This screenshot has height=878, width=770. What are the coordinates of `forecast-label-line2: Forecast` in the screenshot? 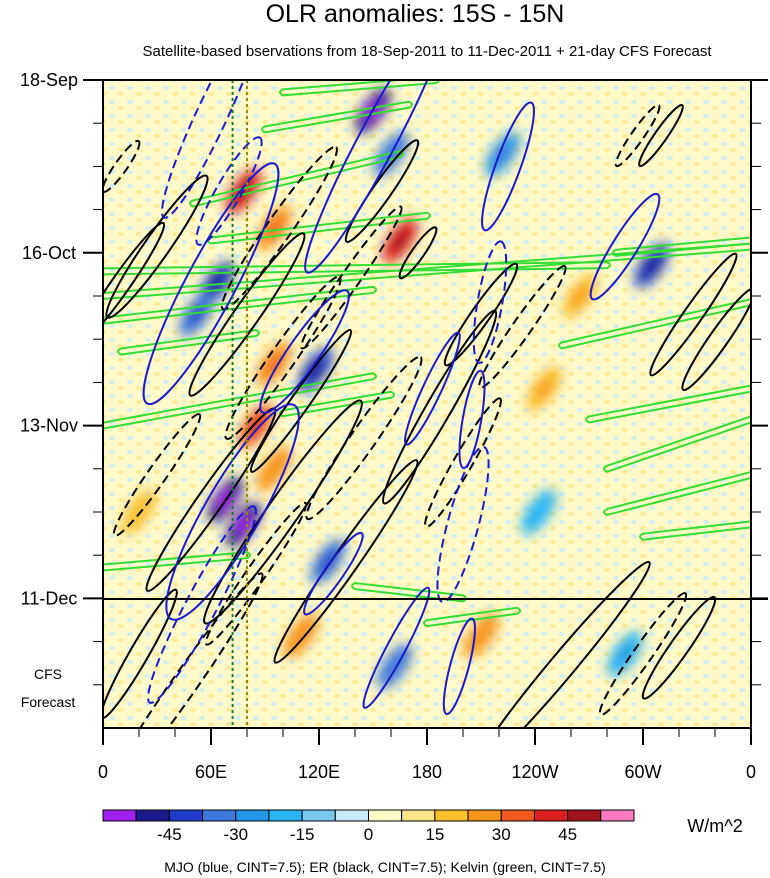 It's located at (48, 702).